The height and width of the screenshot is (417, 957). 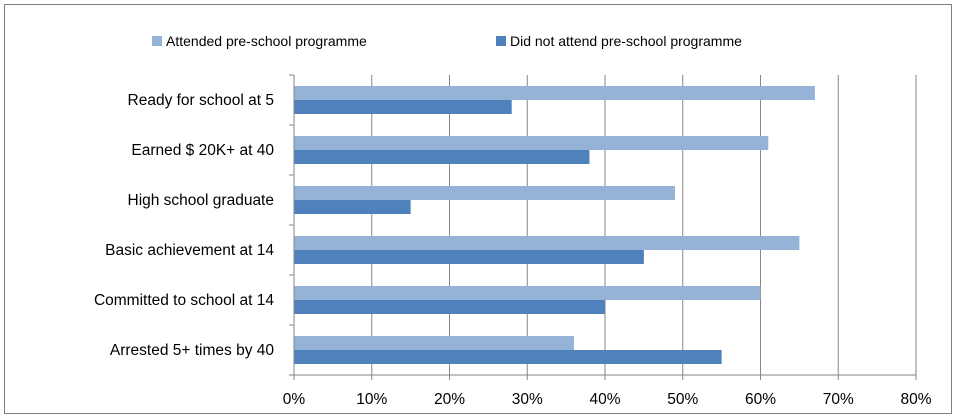 I want to click on legend-label-attended: Attended pre-school programme, so click(x=266, y=41).